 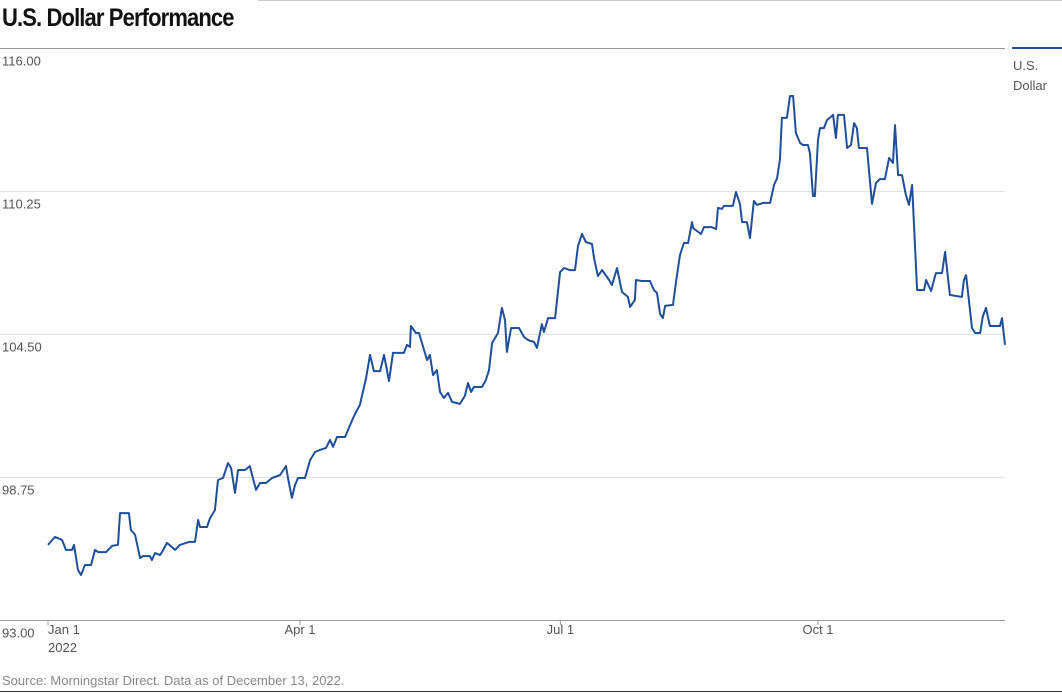 What do you see at coordinates (660, 0) in the screenshot?
I see `top-border` at bounding box center [660, 0].